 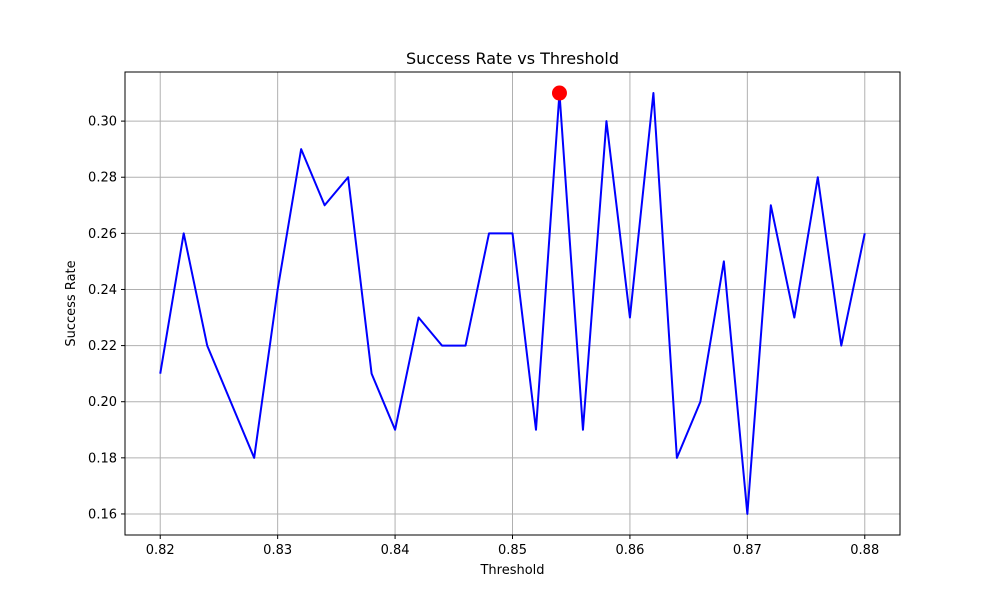 I want to click on x-axis-ticks: 0.82 0.83 0.84 0.85 0.86 0.87 0.88, so click(x=512, y=546).